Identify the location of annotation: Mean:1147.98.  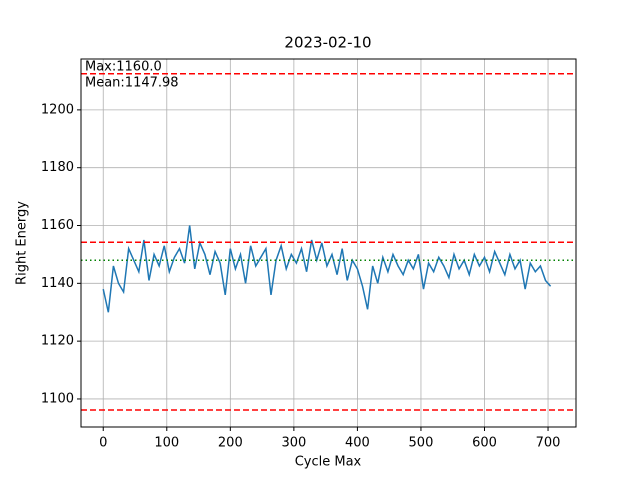
(132, 83).